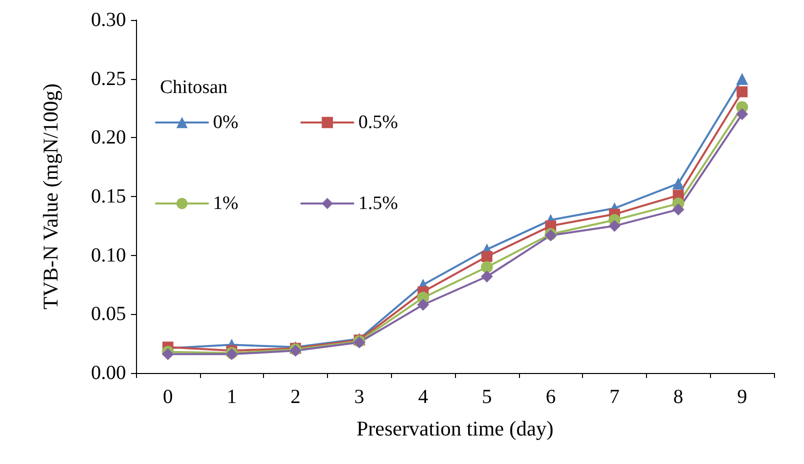 The image size is (804, 464). Describe the element at coordinates (378, 122) in the screenshot. I see `legend-label: 0.5%` at that location.